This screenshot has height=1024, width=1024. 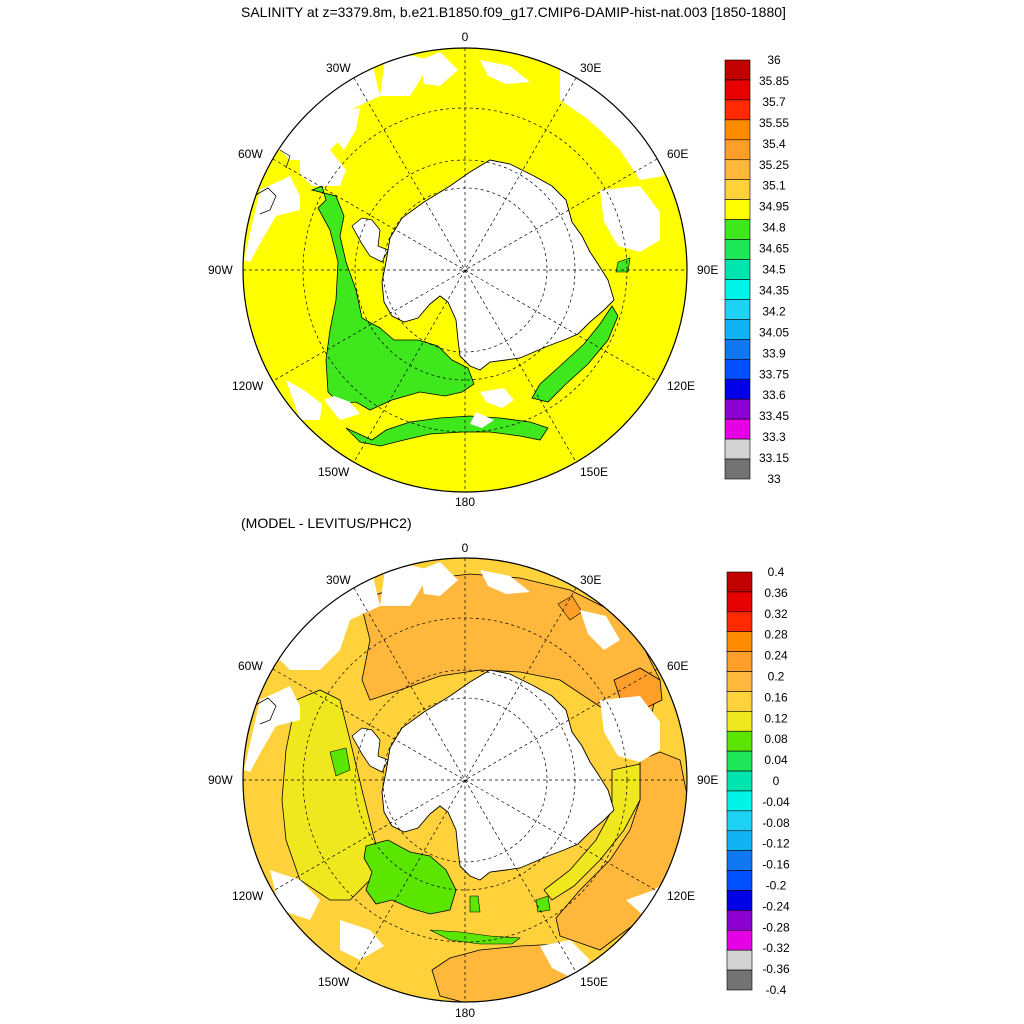 What do you see at coordinates (774, 228) in the screenshot?
I see `colorbar-tick-label: 34.8` at bounding box center [774, 228].